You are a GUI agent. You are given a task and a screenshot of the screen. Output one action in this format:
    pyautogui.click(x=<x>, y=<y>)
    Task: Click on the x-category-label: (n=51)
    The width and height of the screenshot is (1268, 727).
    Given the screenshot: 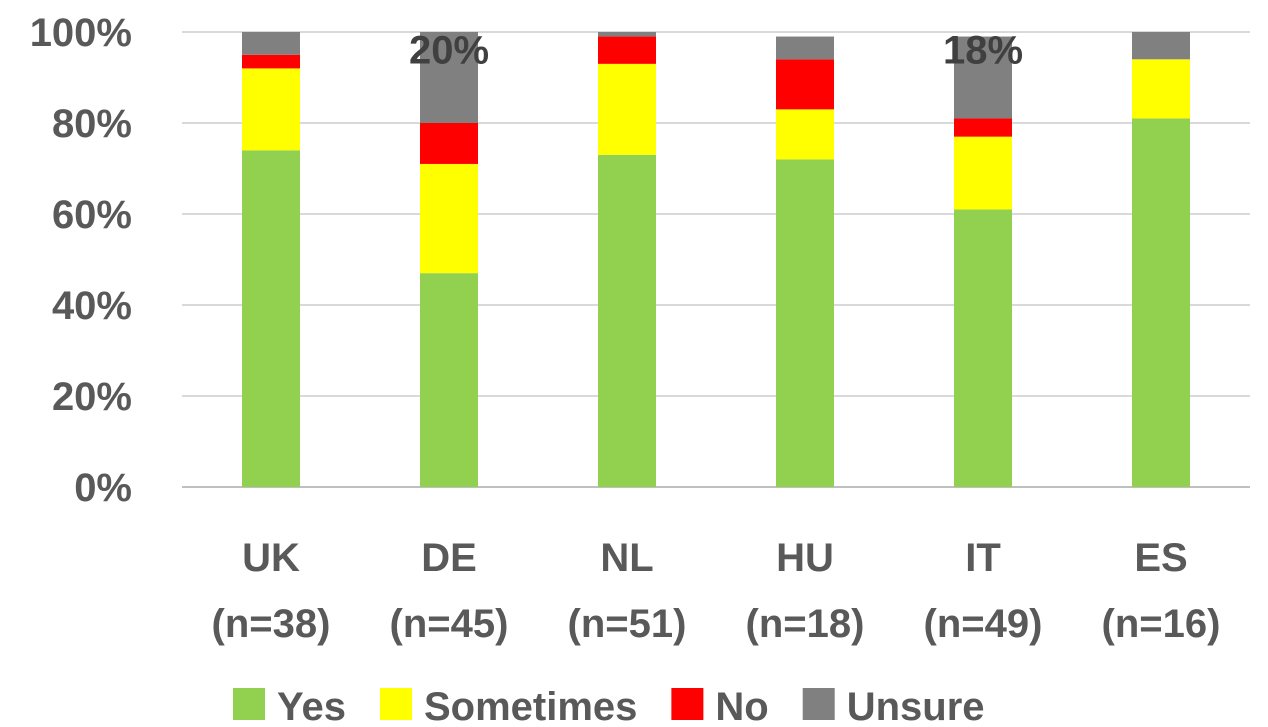 What is the action you would take?
    pyautogui.click(x=627, y=624)
    